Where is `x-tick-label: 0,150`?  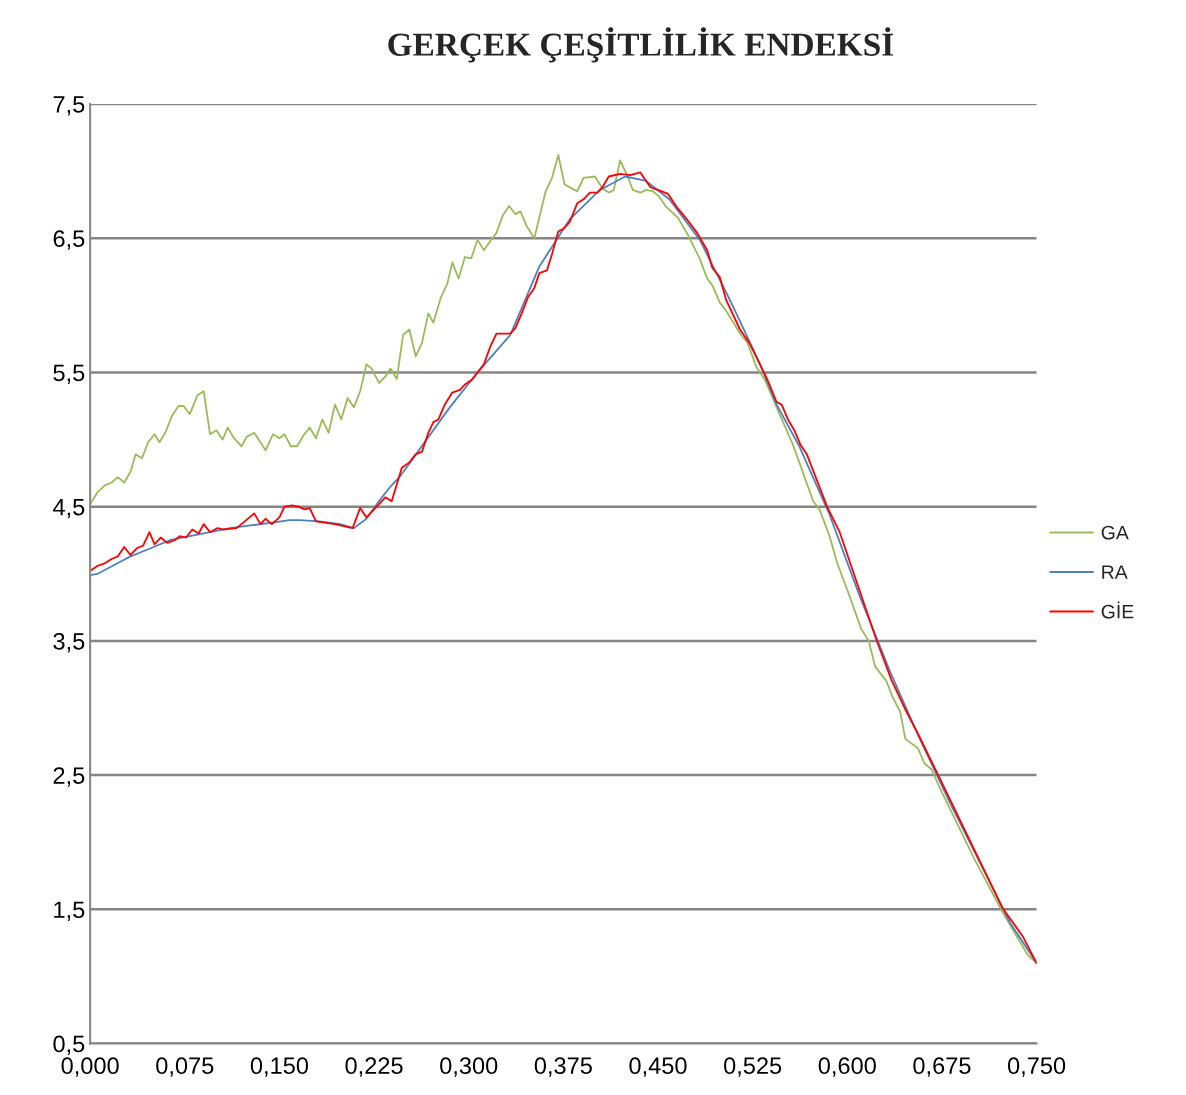 x-tick-label: 0,150 is located at coordinates (279, 1067).